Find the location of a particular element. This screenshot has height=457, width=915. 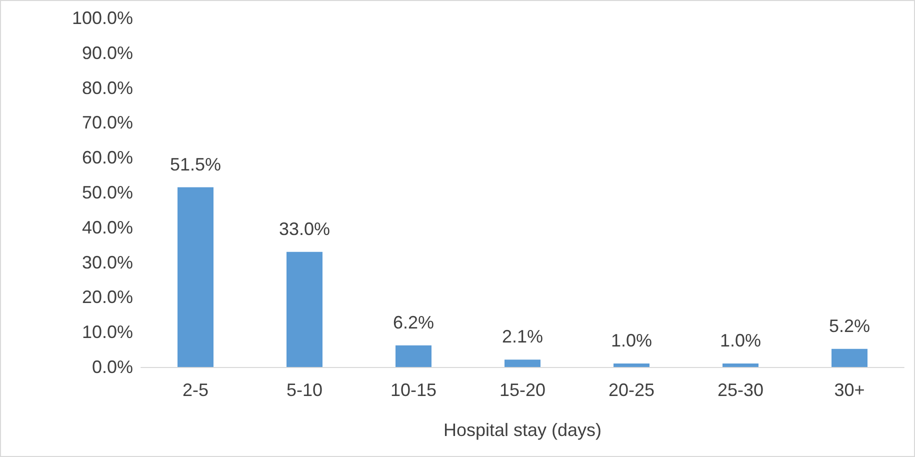

y-tick-label: 100.0% is located at coordinates (102, 18).